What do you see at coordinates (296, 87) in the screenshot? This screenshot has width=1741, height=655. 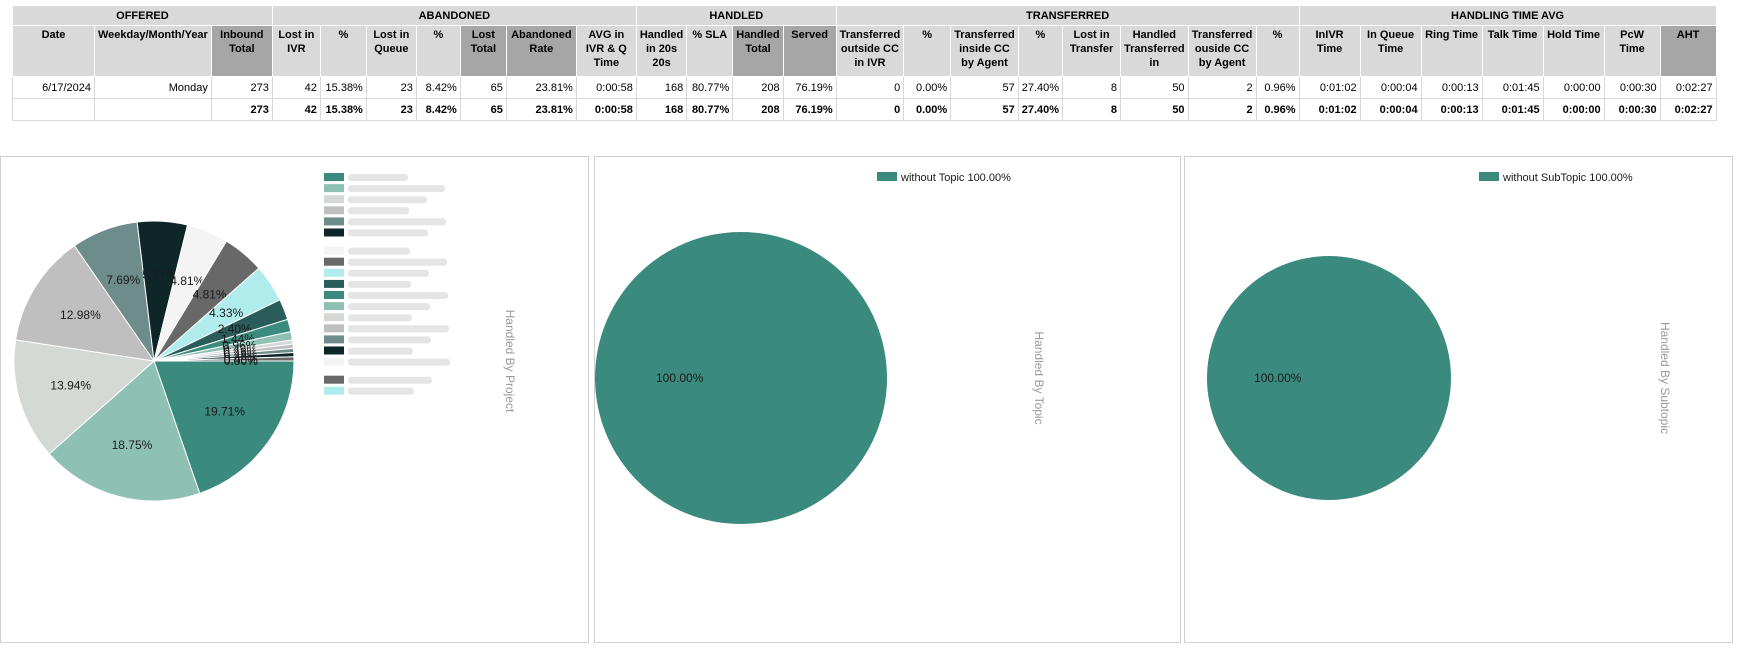 I see `table-cell: 42` at bounding box center [296, 87].